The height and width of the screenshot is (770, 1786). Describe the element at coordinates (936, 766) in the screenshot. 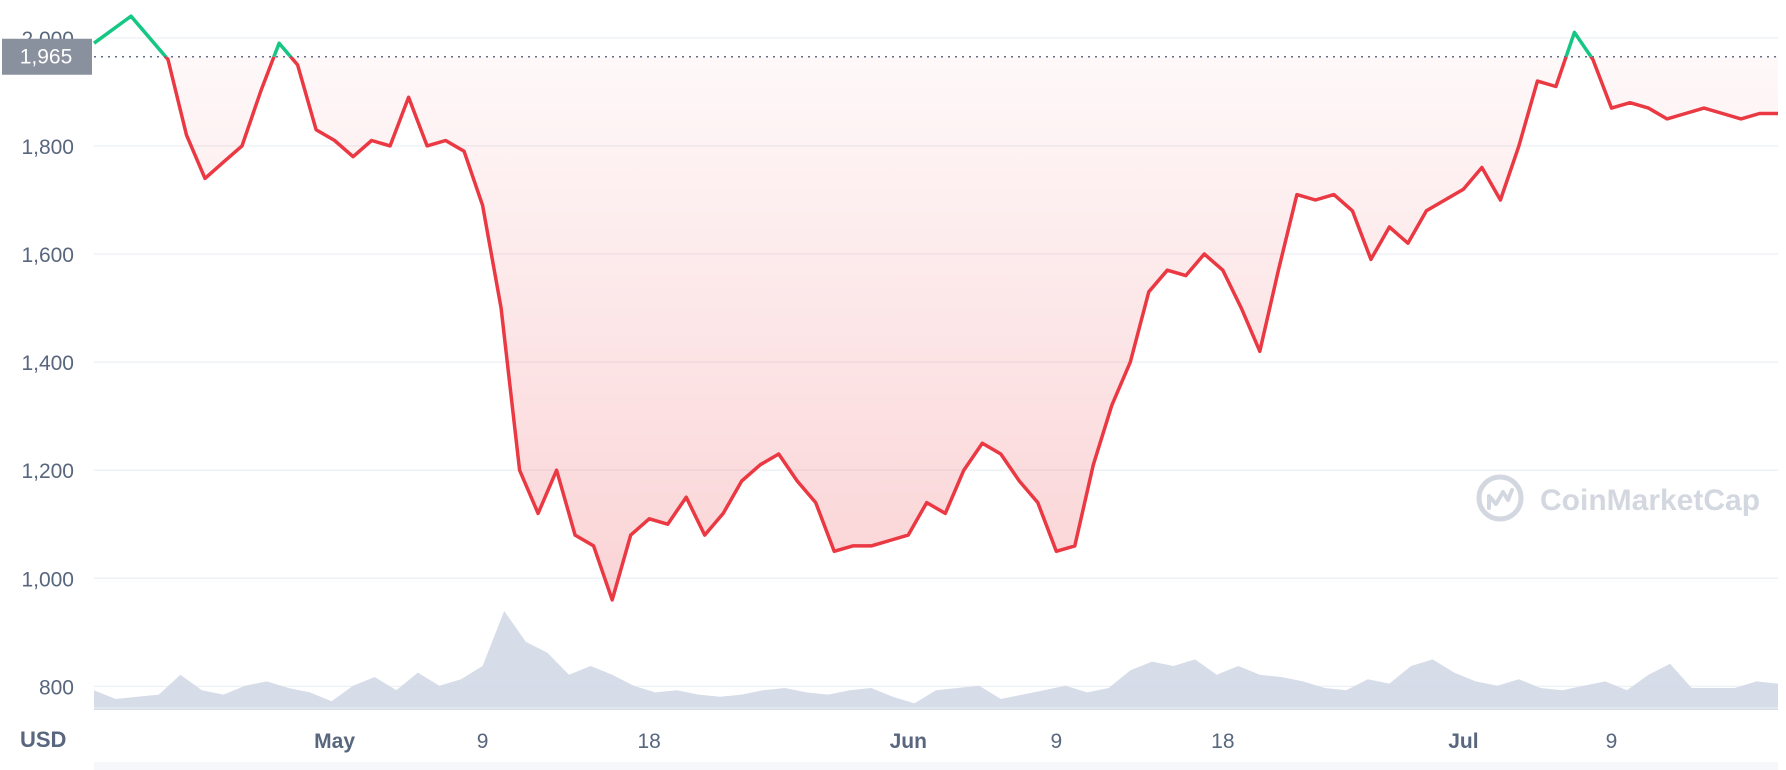

I see `range-navigator-strip` at that location.